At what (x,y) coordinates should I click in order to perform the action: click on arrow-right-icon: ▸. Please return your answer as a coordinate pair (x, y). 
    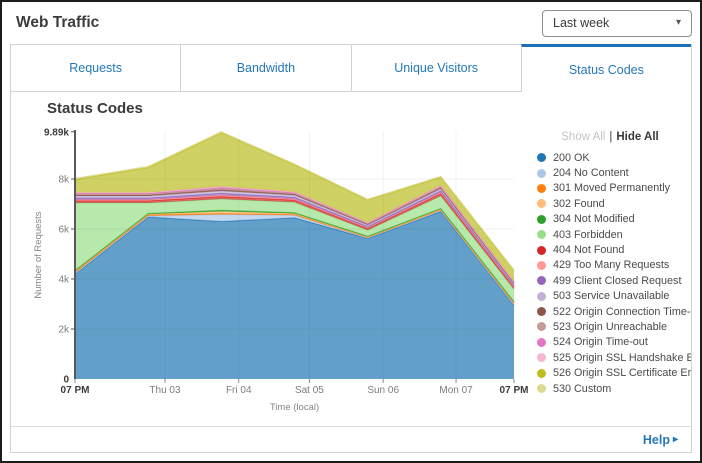
    Looking at the image, I should click on (675, 439).